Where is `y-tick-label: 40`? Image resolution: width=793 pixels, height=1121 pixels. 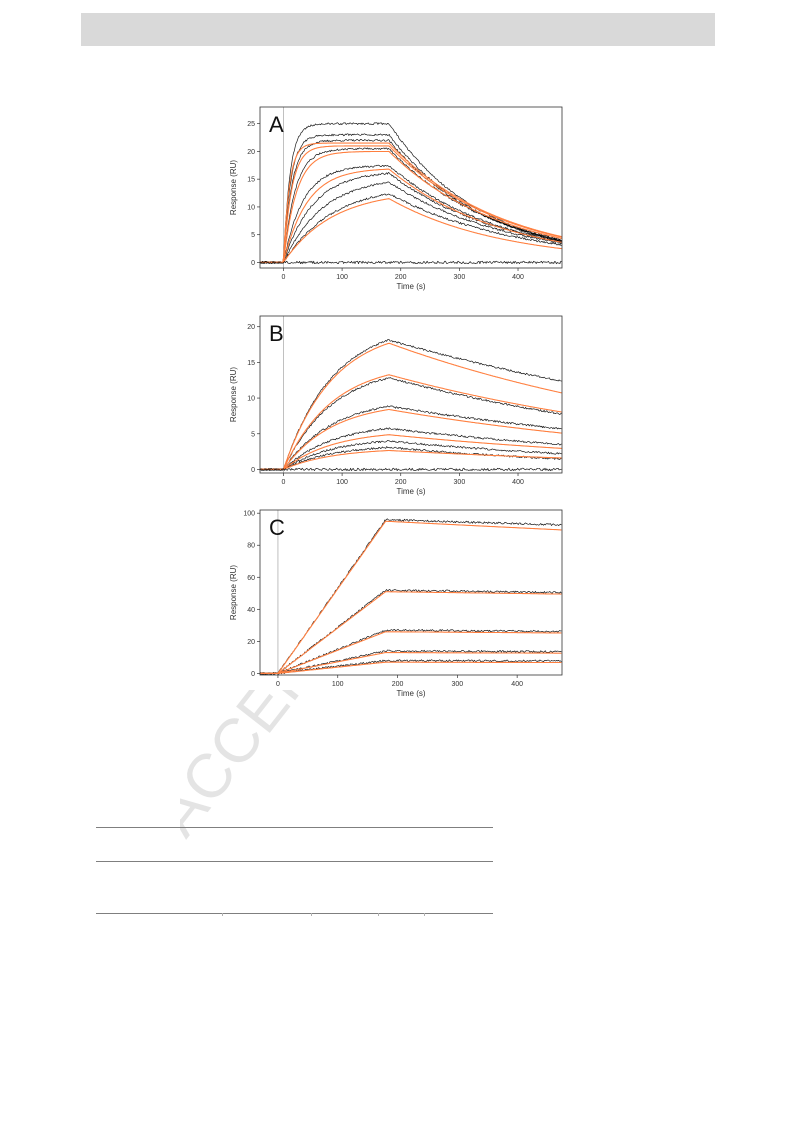 y-tick-label: 40 is located at coordinates (251, 610).